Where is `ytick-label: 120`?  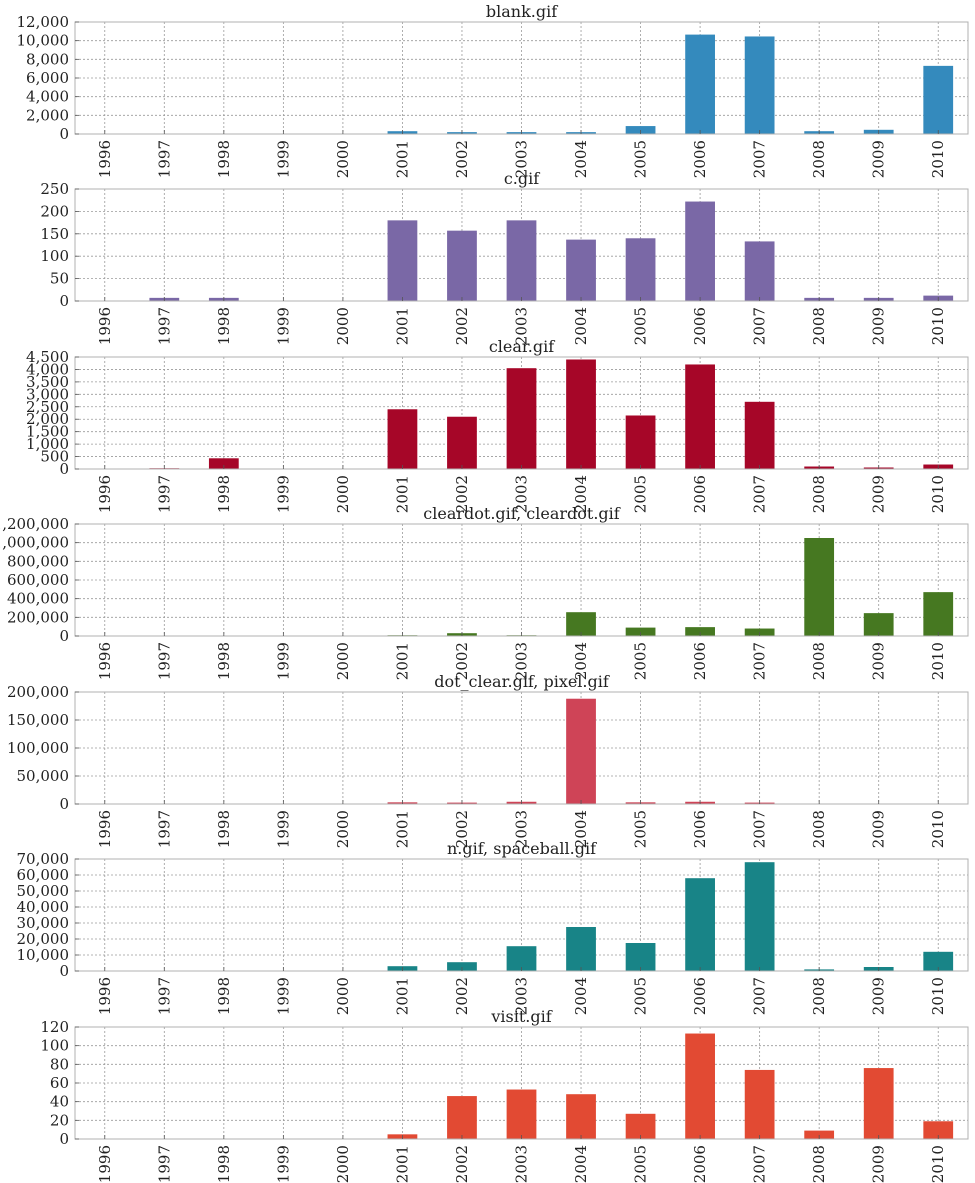
ytick-label: 120 is located at coordinates (54, 1027).